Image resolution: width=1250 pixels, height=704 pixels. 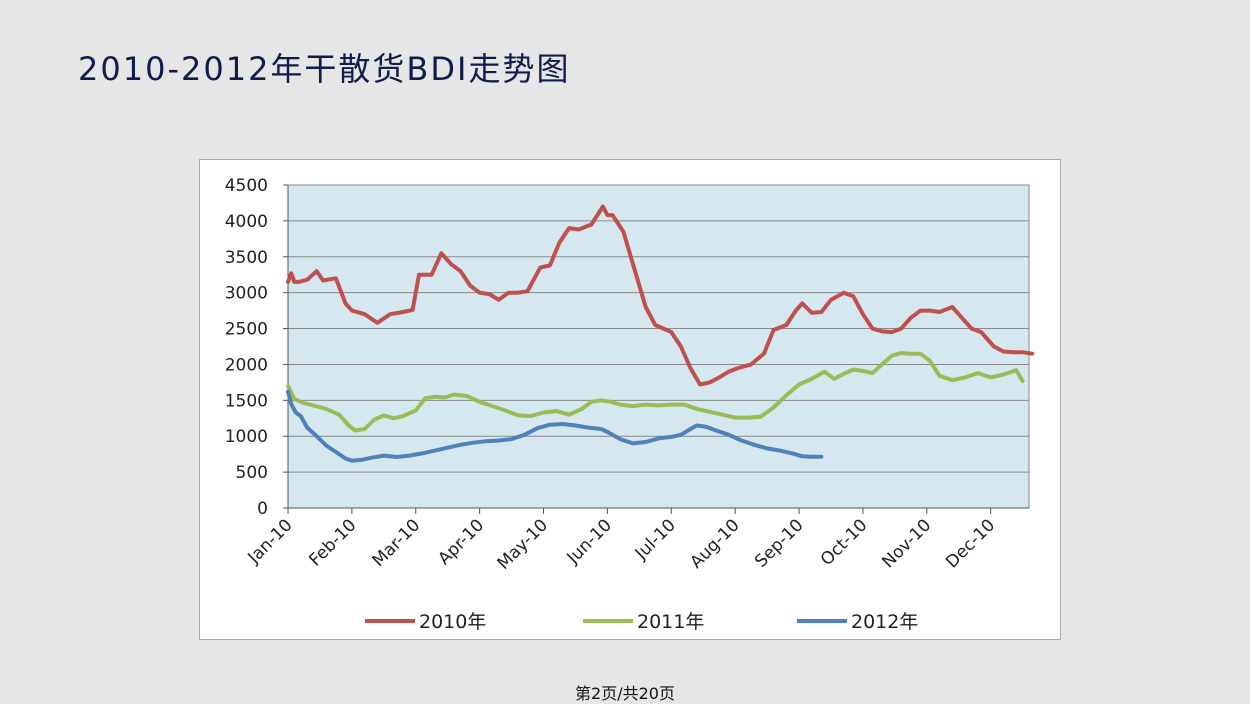 I want to click on x-tick-label: Feb-10, so click(x=332, y=542).